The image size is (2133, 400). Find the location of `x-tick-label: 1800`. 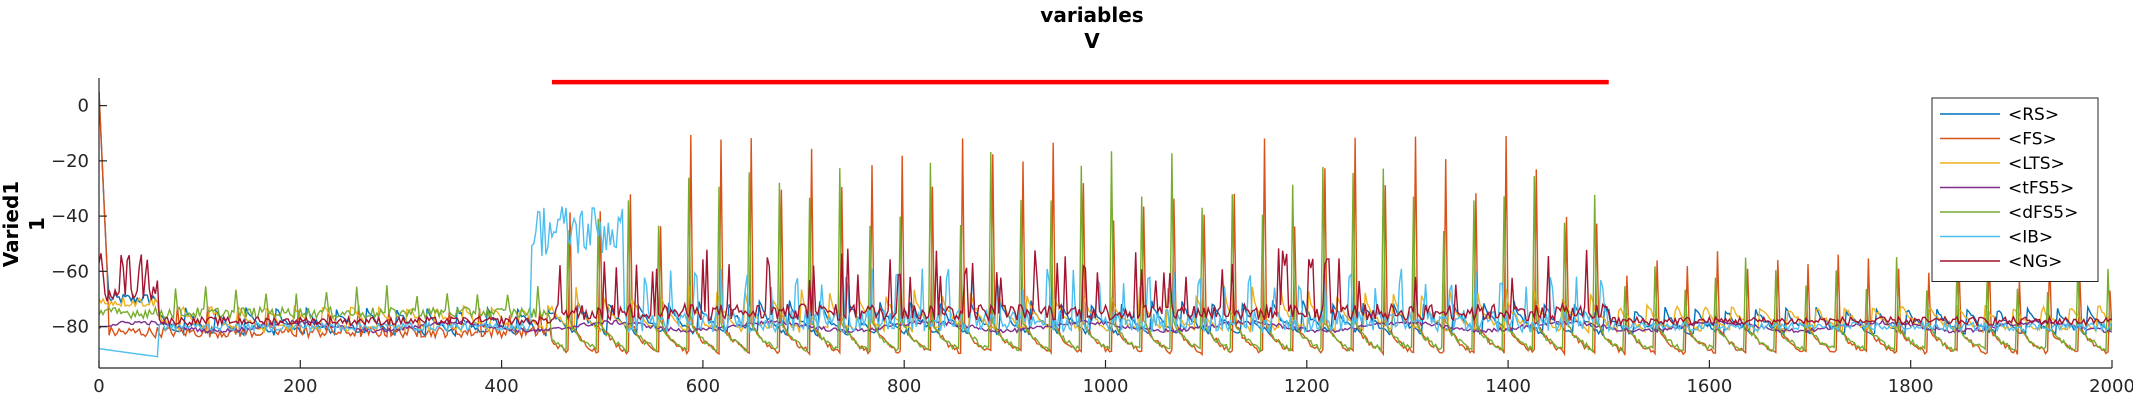

x-tick-label: 1800 is located at coordinates (1911, 386).